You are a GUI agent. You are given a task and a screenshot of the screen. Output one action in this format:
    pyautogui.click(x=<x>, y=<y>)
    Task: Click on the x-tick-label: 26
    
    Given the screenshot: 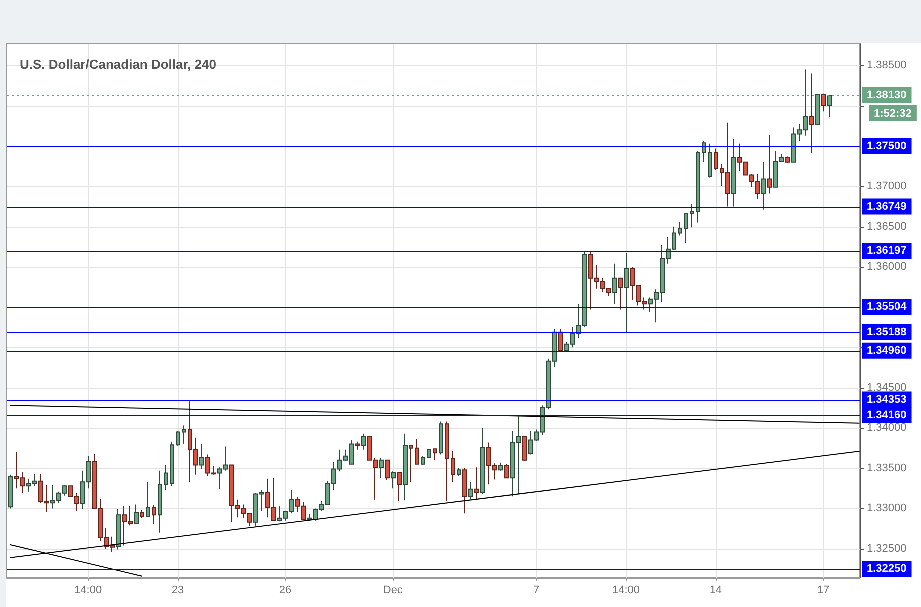 What is the action you would take?
    pyautogui.click(x=285, y=590)
    